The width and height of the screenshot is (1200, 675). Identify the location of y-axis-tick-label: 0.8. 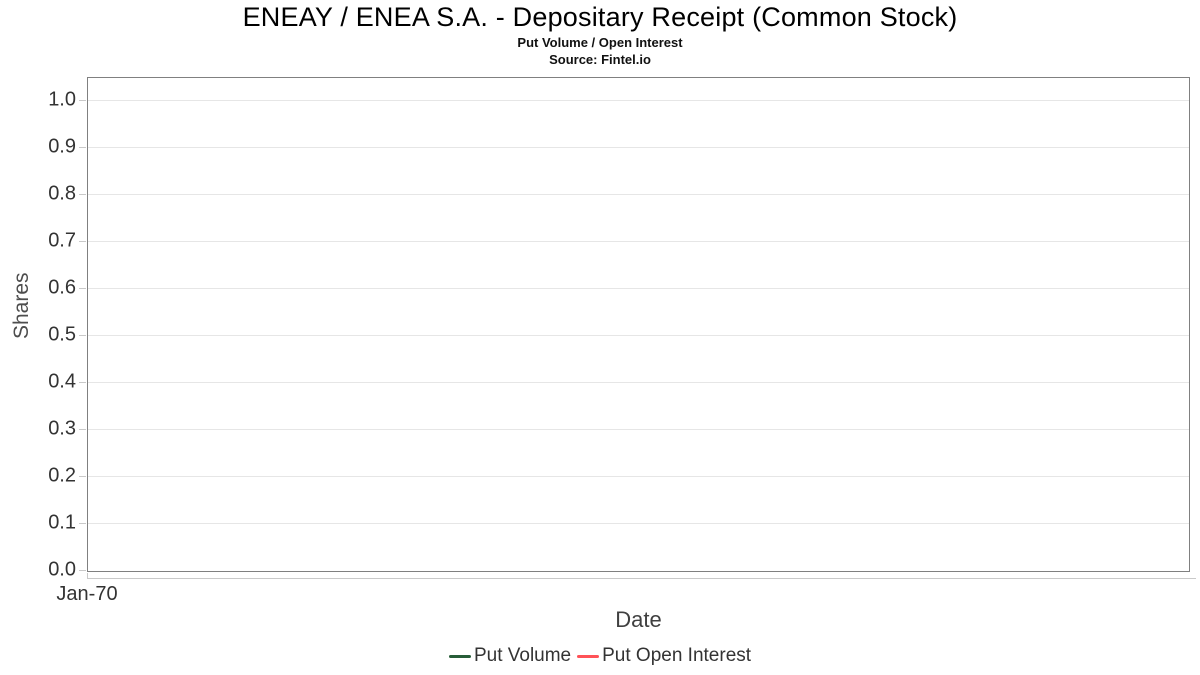
(62, 193).